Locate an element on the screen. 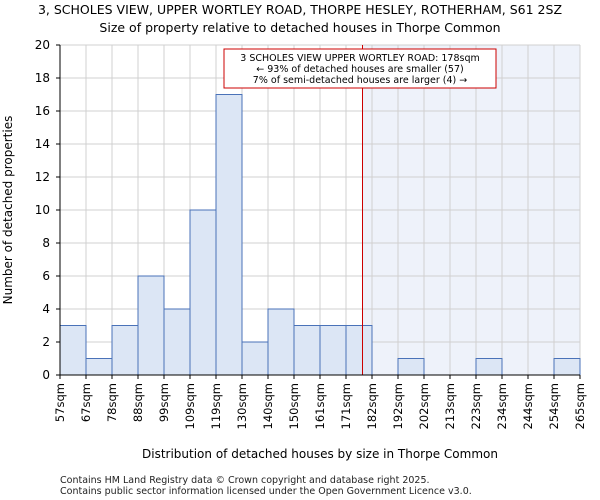  bar-161sqm is located at coordinates (333, 350).